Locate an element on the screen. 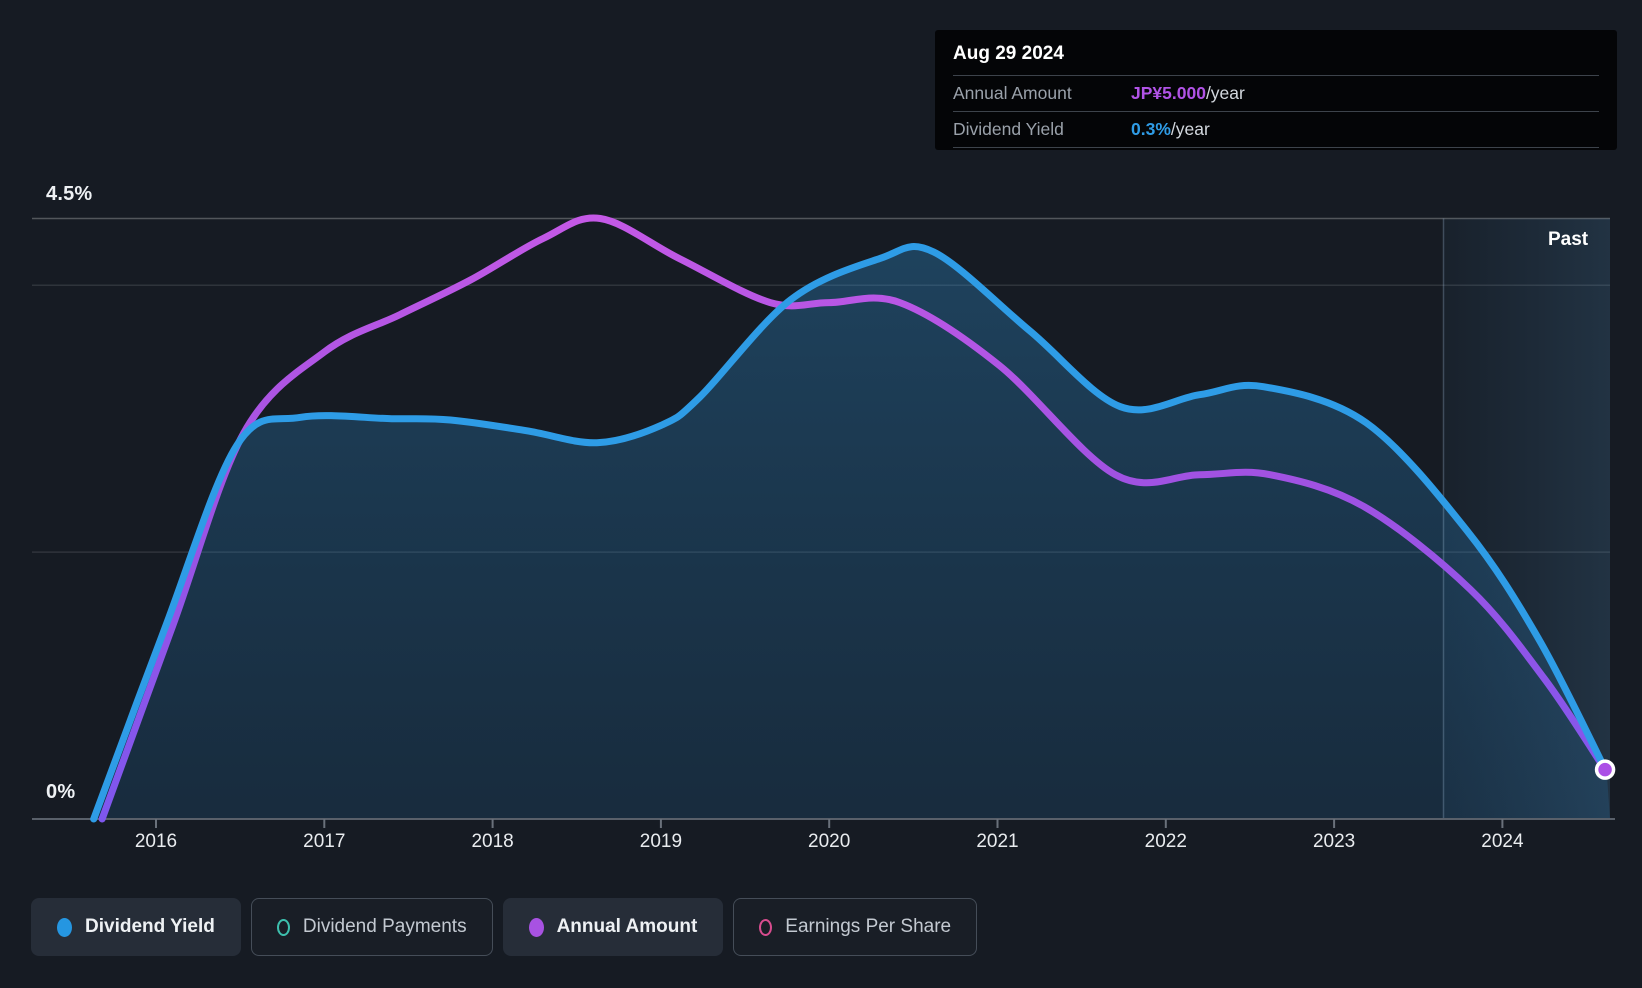 The width and height of the screenshot is (1642, 988). x-axis-label-2019: 2019 is located at coordinates (661, 841).